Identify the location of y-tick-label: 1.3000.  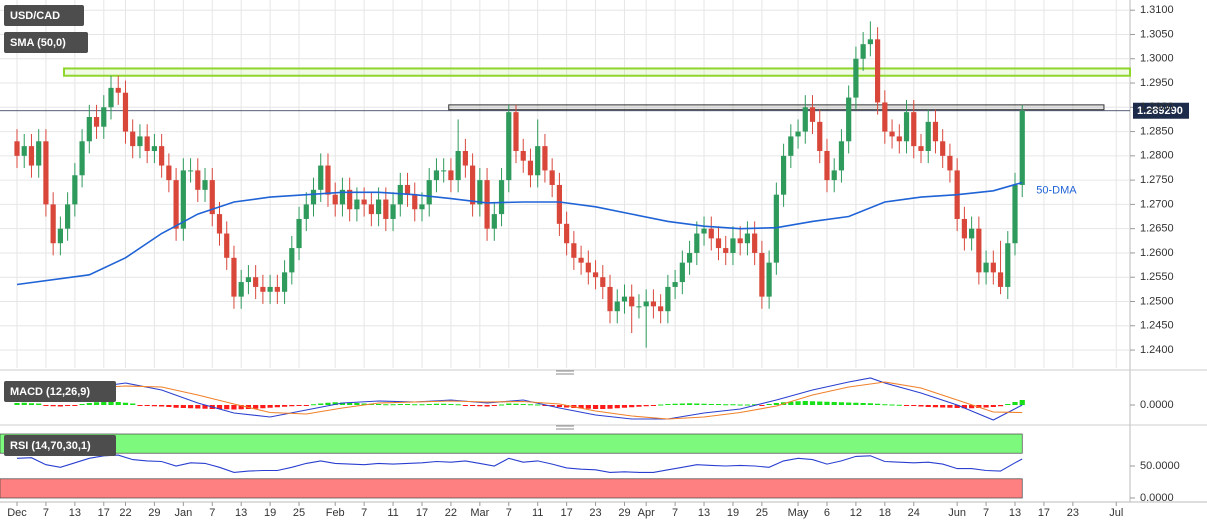
(1157, 59).